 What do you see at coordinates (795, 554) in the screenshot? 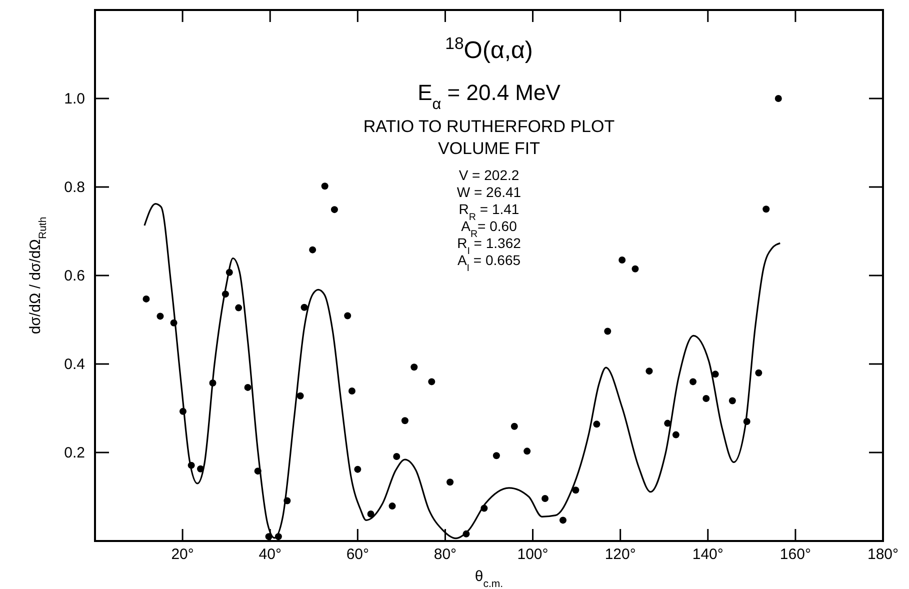
I see `x-tick-label: 160°` at bounding box center [795, 554].